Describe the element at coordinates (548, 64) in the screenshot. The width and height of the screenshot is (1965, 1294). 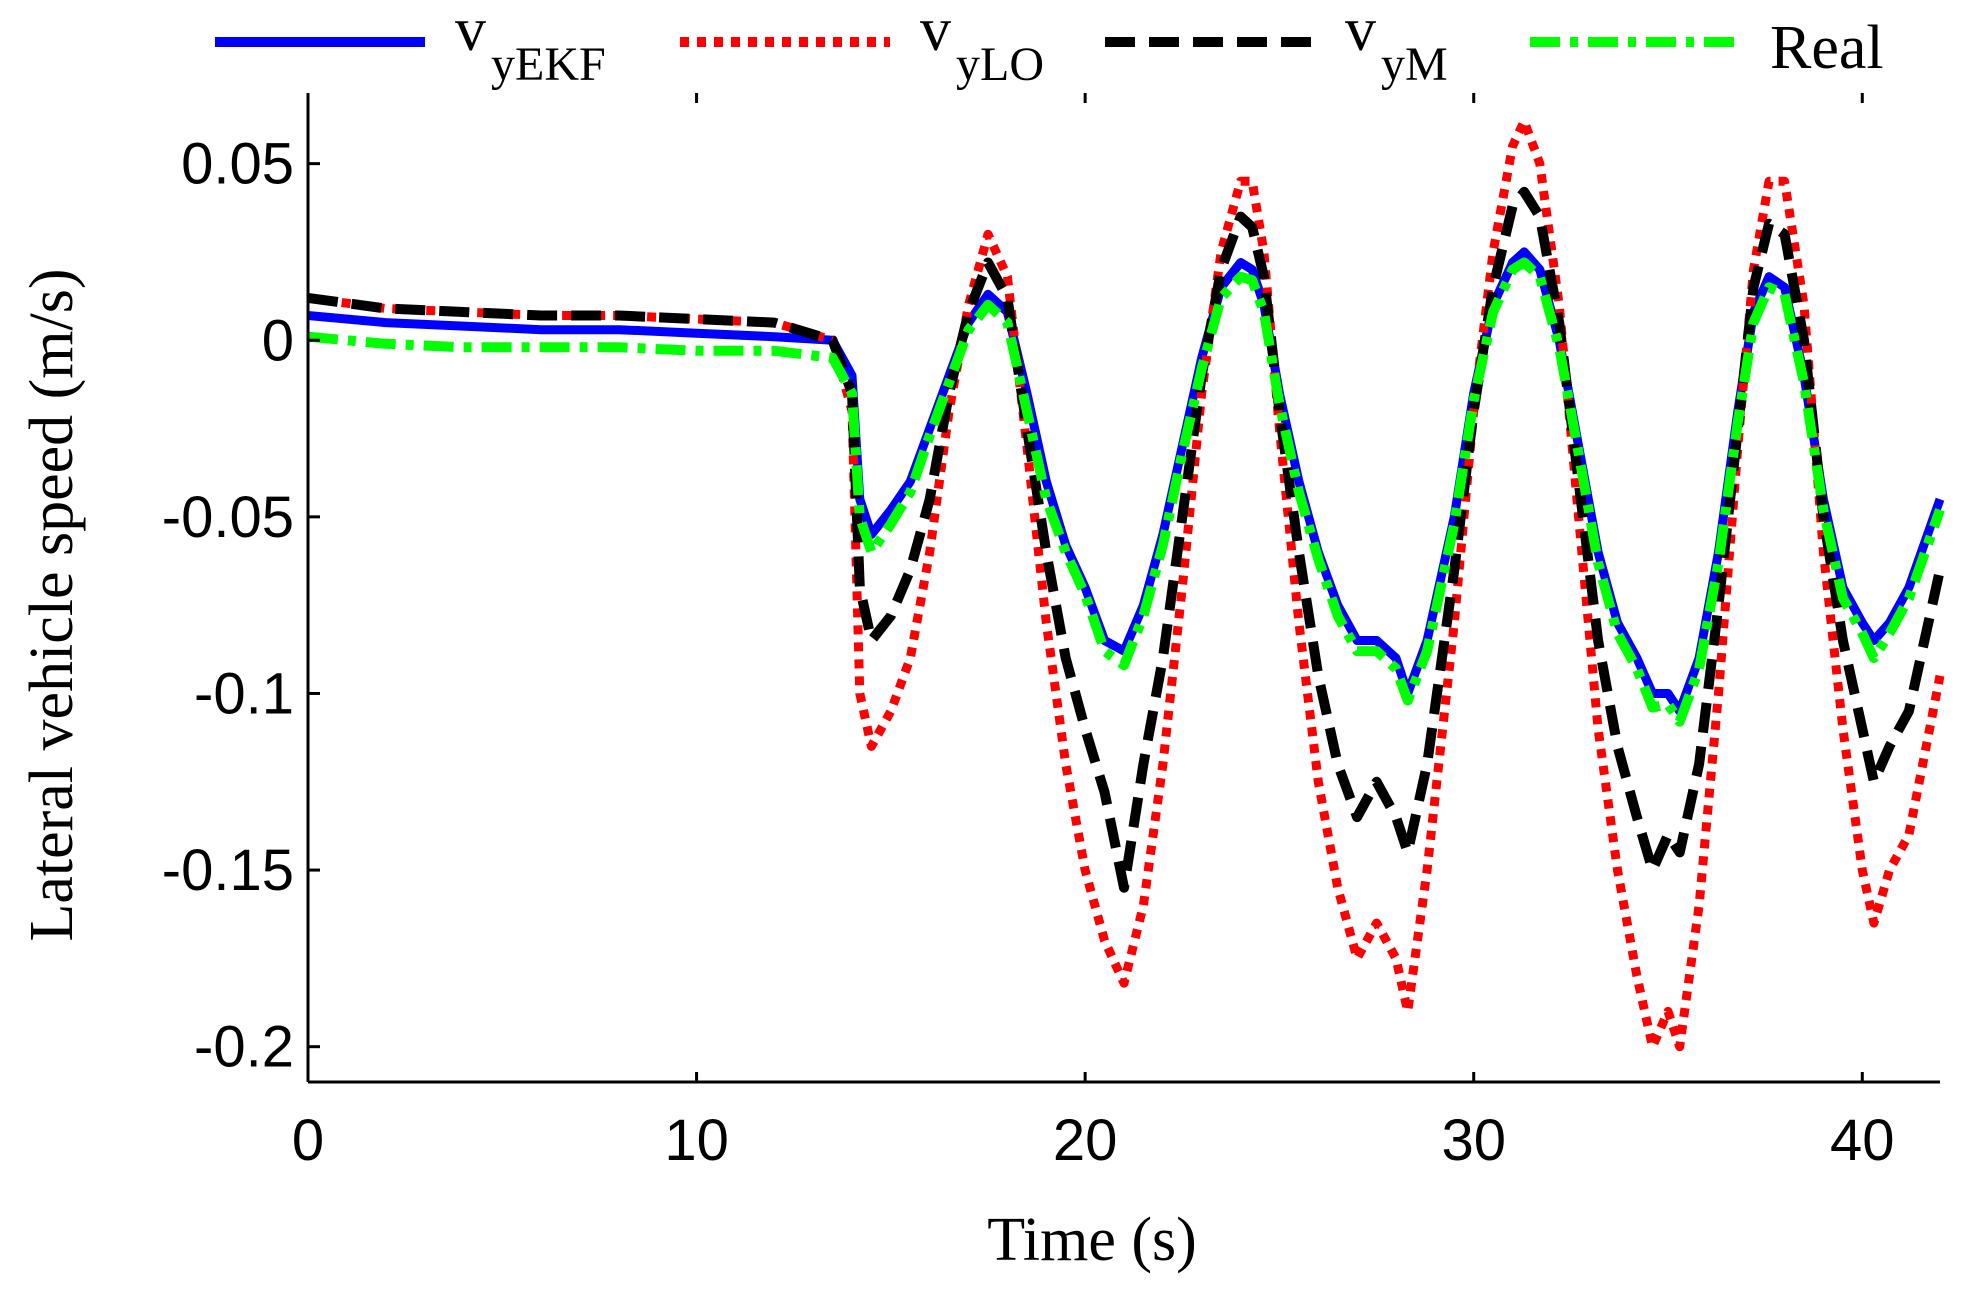
I see `legend-label-subscript: yEKF` at that location.